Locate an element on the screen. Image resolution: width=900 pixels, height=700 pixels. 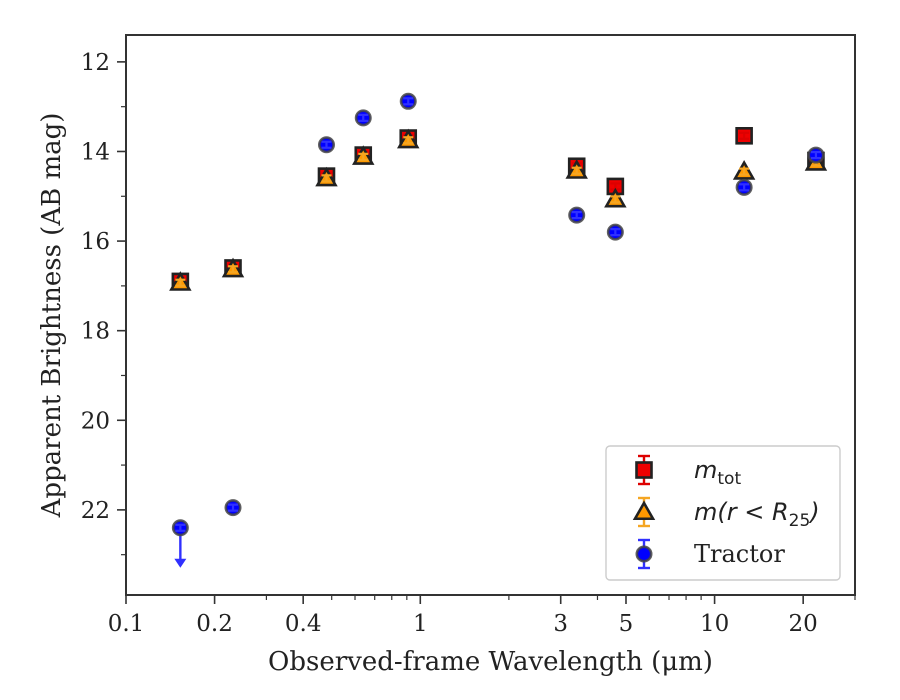
y-tick-label: 20 is located at coordinates (95, 421).